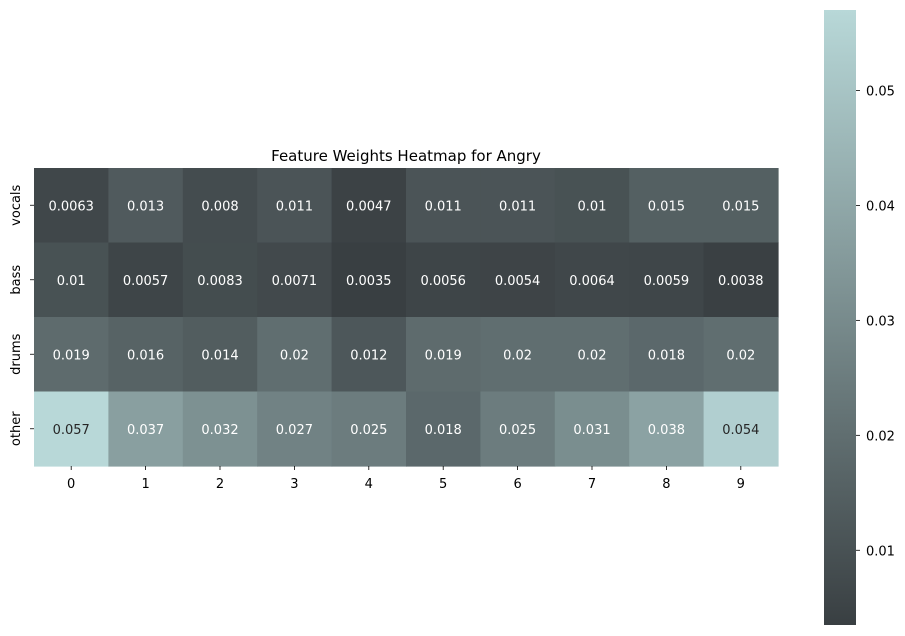 The height and width of the screenshot is (636, 905). Describe the element at coordinates (880, 321) in the screenshot. I see `colorbar-tick-label: 0.03` at that location.